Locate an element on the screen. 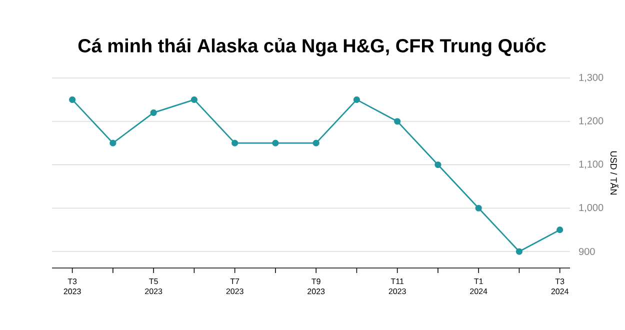  y-axis-title: USD / TẤN is located at coordinates (614, 173).